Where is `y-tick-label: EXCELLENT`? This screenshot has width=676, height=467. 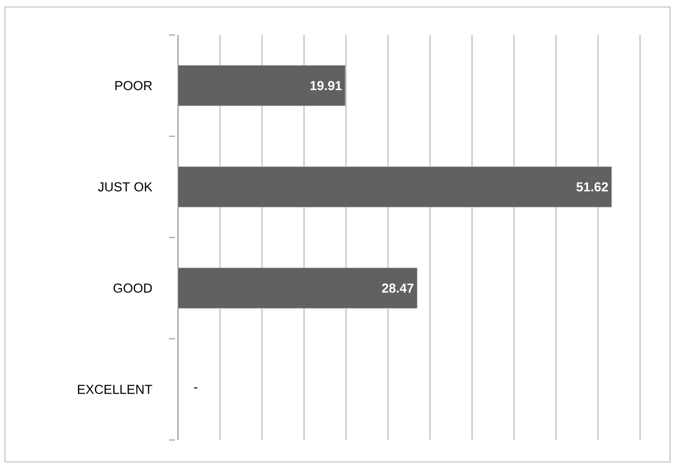
y-tick-label: EXCELLENT is located at coordinates (115, 389).